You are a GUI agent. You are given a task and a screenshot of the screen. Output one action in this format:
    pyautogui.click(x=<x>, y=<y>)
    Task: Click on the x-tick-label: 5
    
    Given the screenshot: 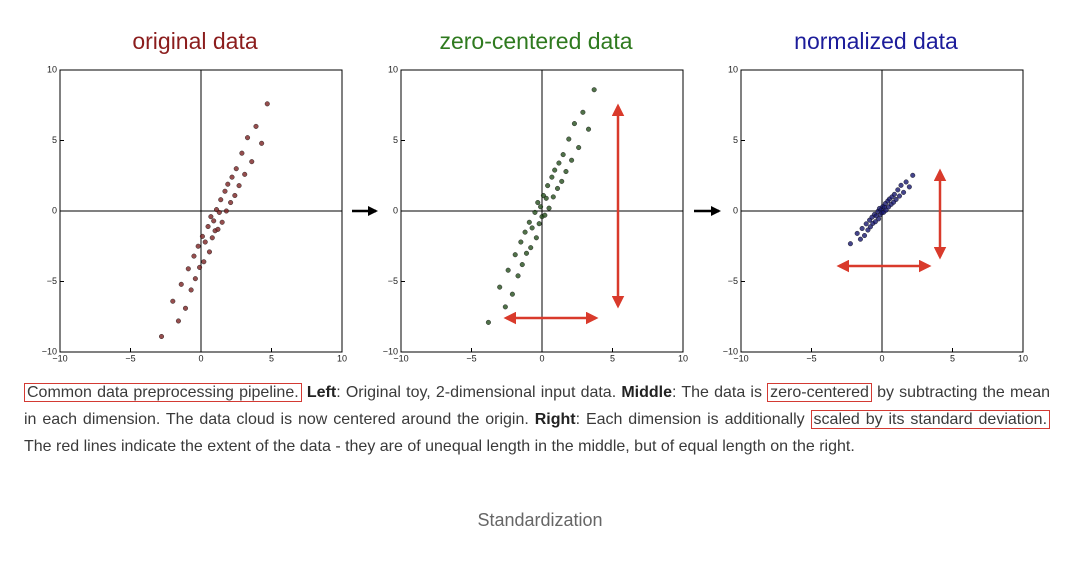 What is the action you would take?
    pyautogui.click(x=612, y=358)
    